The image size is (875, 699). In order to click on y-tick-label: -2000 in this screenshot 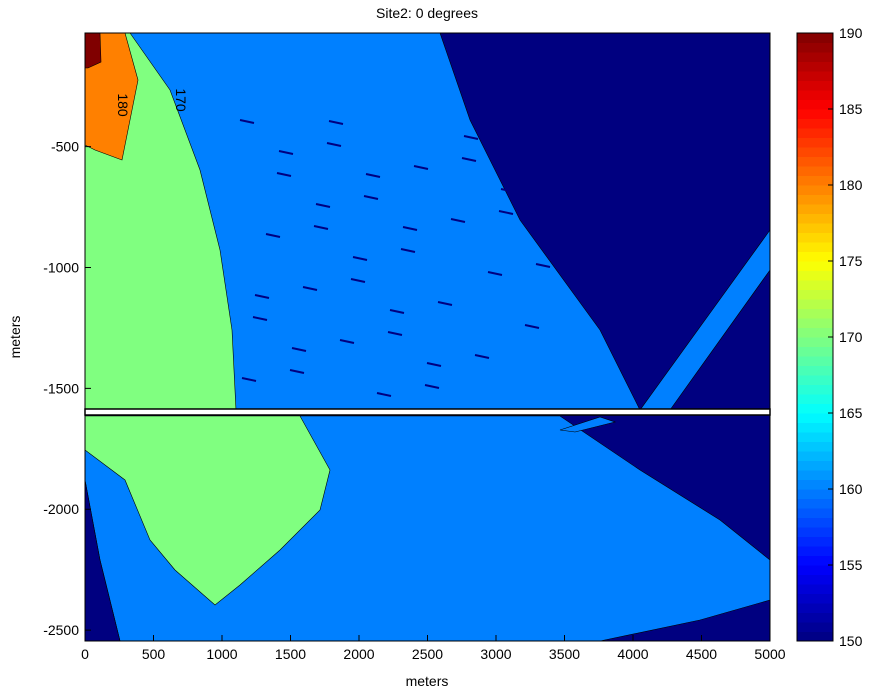, I will do `click(61, 509)`.